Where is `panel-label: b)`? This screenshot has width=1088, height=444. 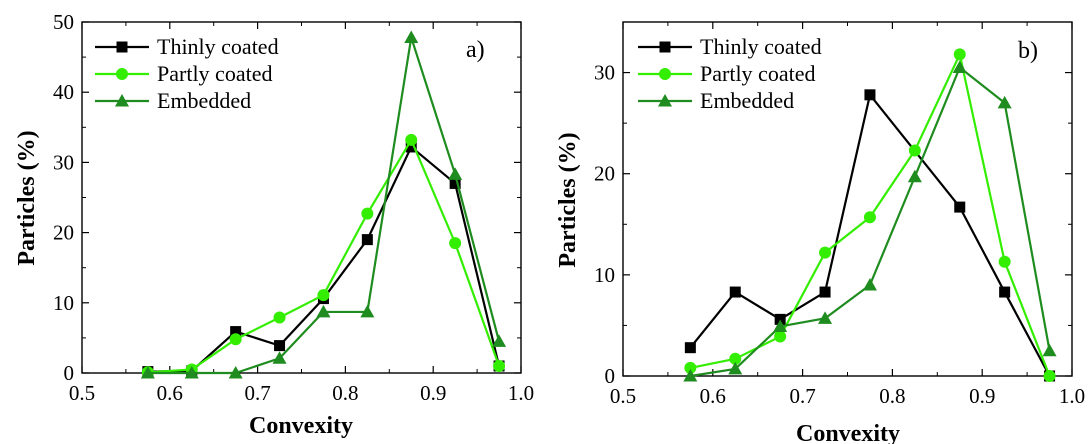 panel-label: b) is located at coordinates (1028, 51).